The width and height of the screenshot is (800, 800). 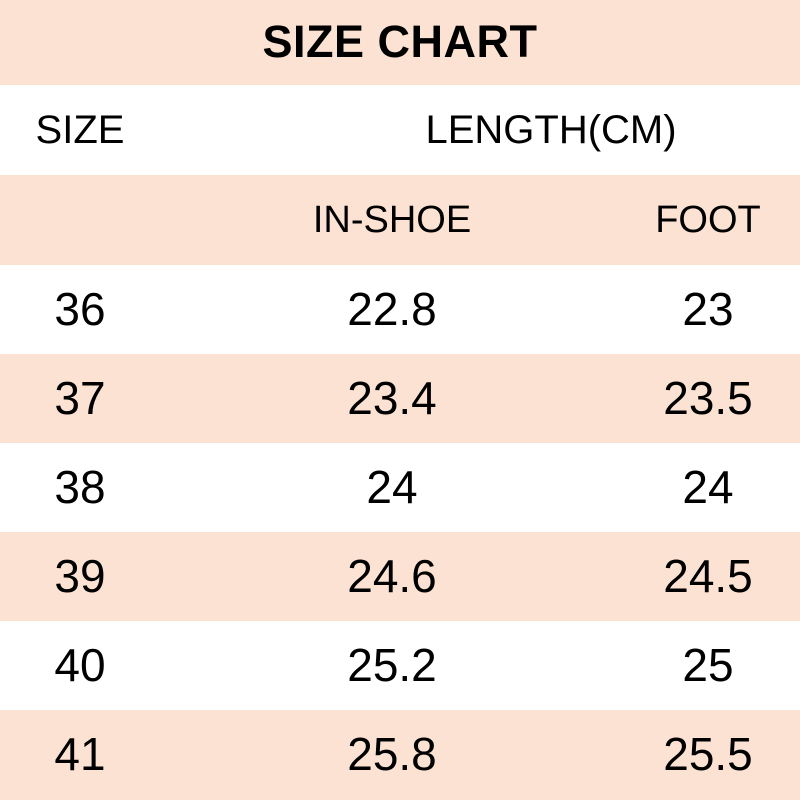 I want to click on subheader-in-shoe: IN-SHOE, so click(x=392, y=220).